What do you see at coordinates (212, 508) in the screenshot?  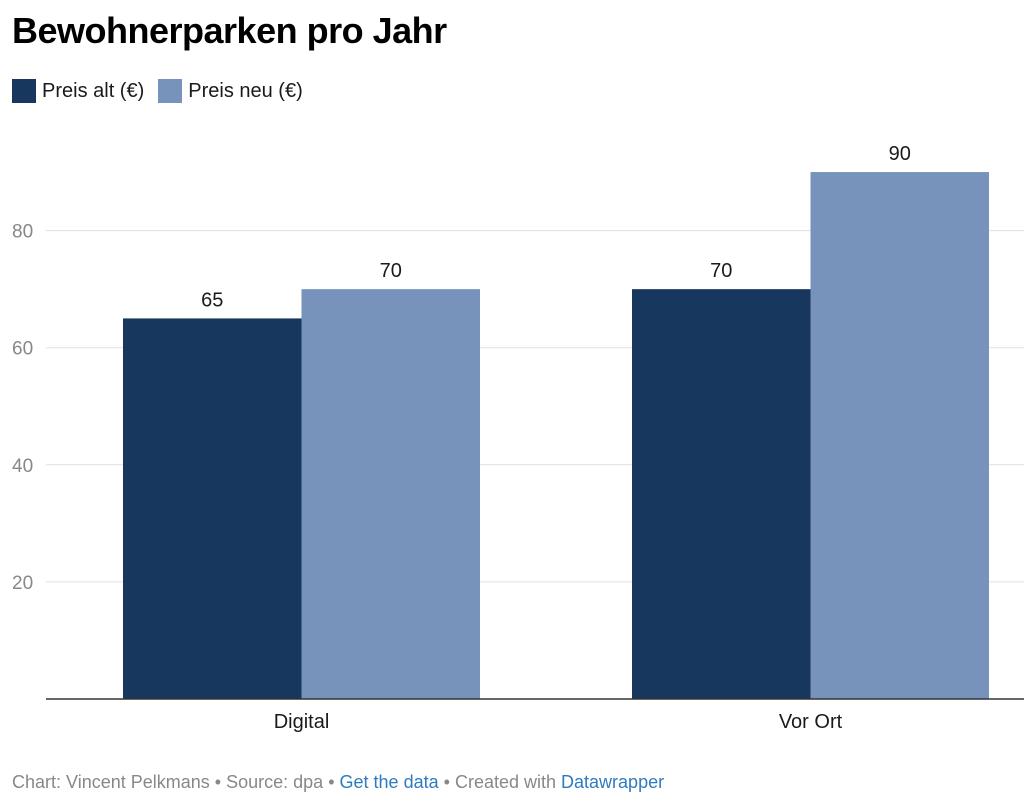 I see `bar-alt-digital` at bounding box center [212, 508].